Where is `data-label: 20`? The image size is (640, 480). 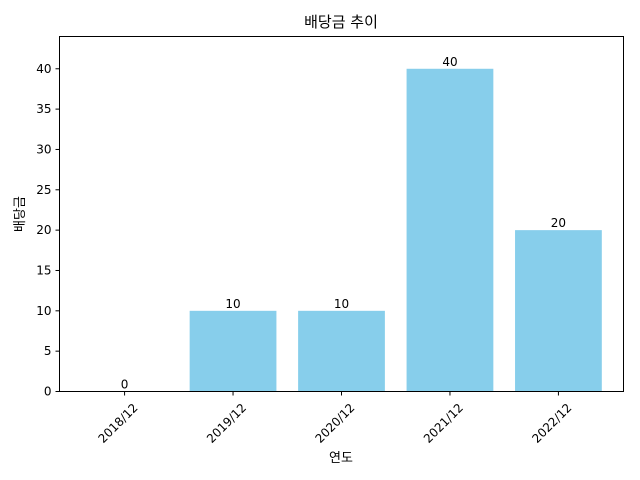
data-label: 20 is located at coordinates (558, 223).